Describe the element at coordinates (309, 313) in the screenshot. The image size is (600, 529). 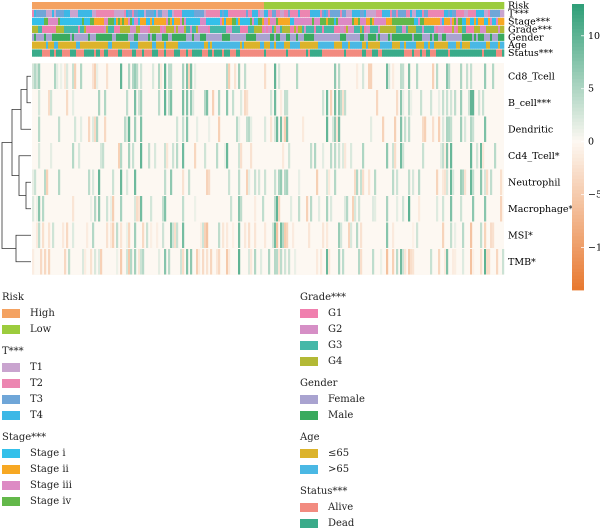
I see `legend-swatch` at that location.